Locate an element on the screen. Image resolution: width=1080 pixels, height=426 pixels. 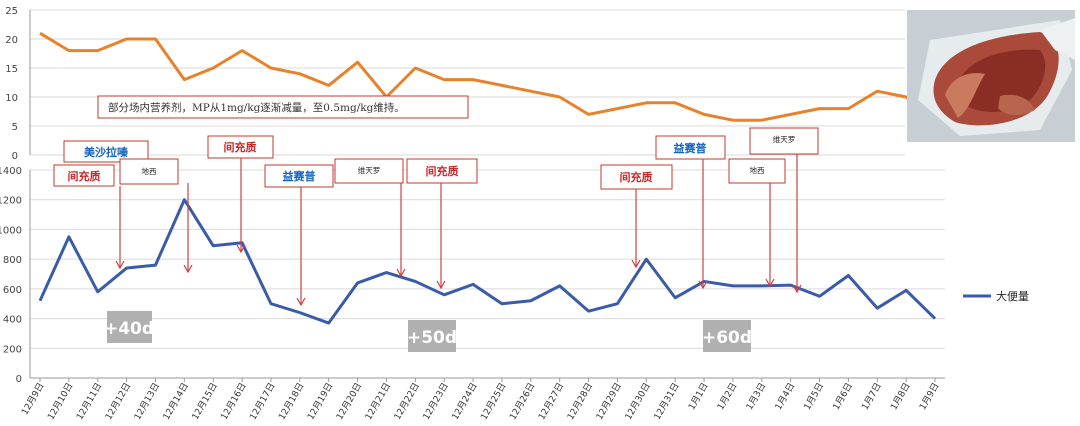
x-tick-label: 12月26日 is located at coordinates (522, 401).